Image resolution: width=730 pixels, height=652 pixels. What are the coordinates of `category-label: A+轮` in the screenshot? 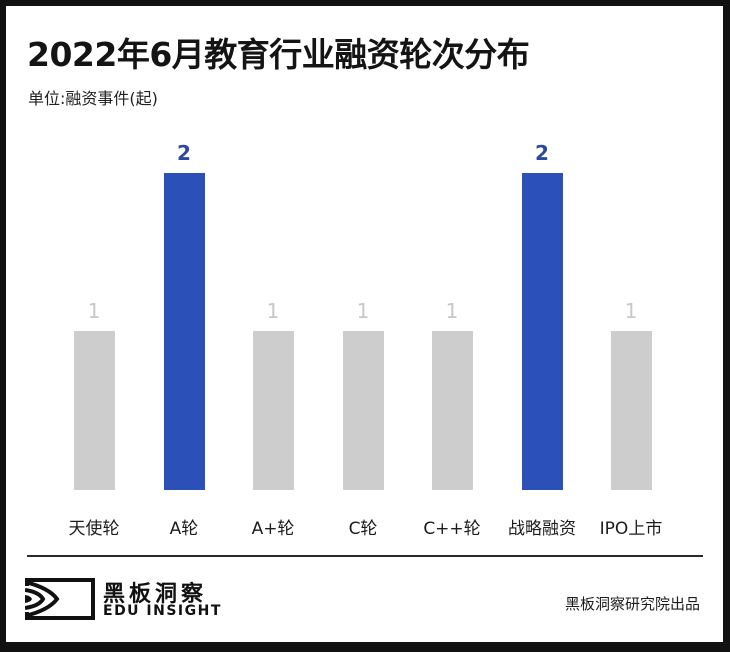 It's located at (273, 529).